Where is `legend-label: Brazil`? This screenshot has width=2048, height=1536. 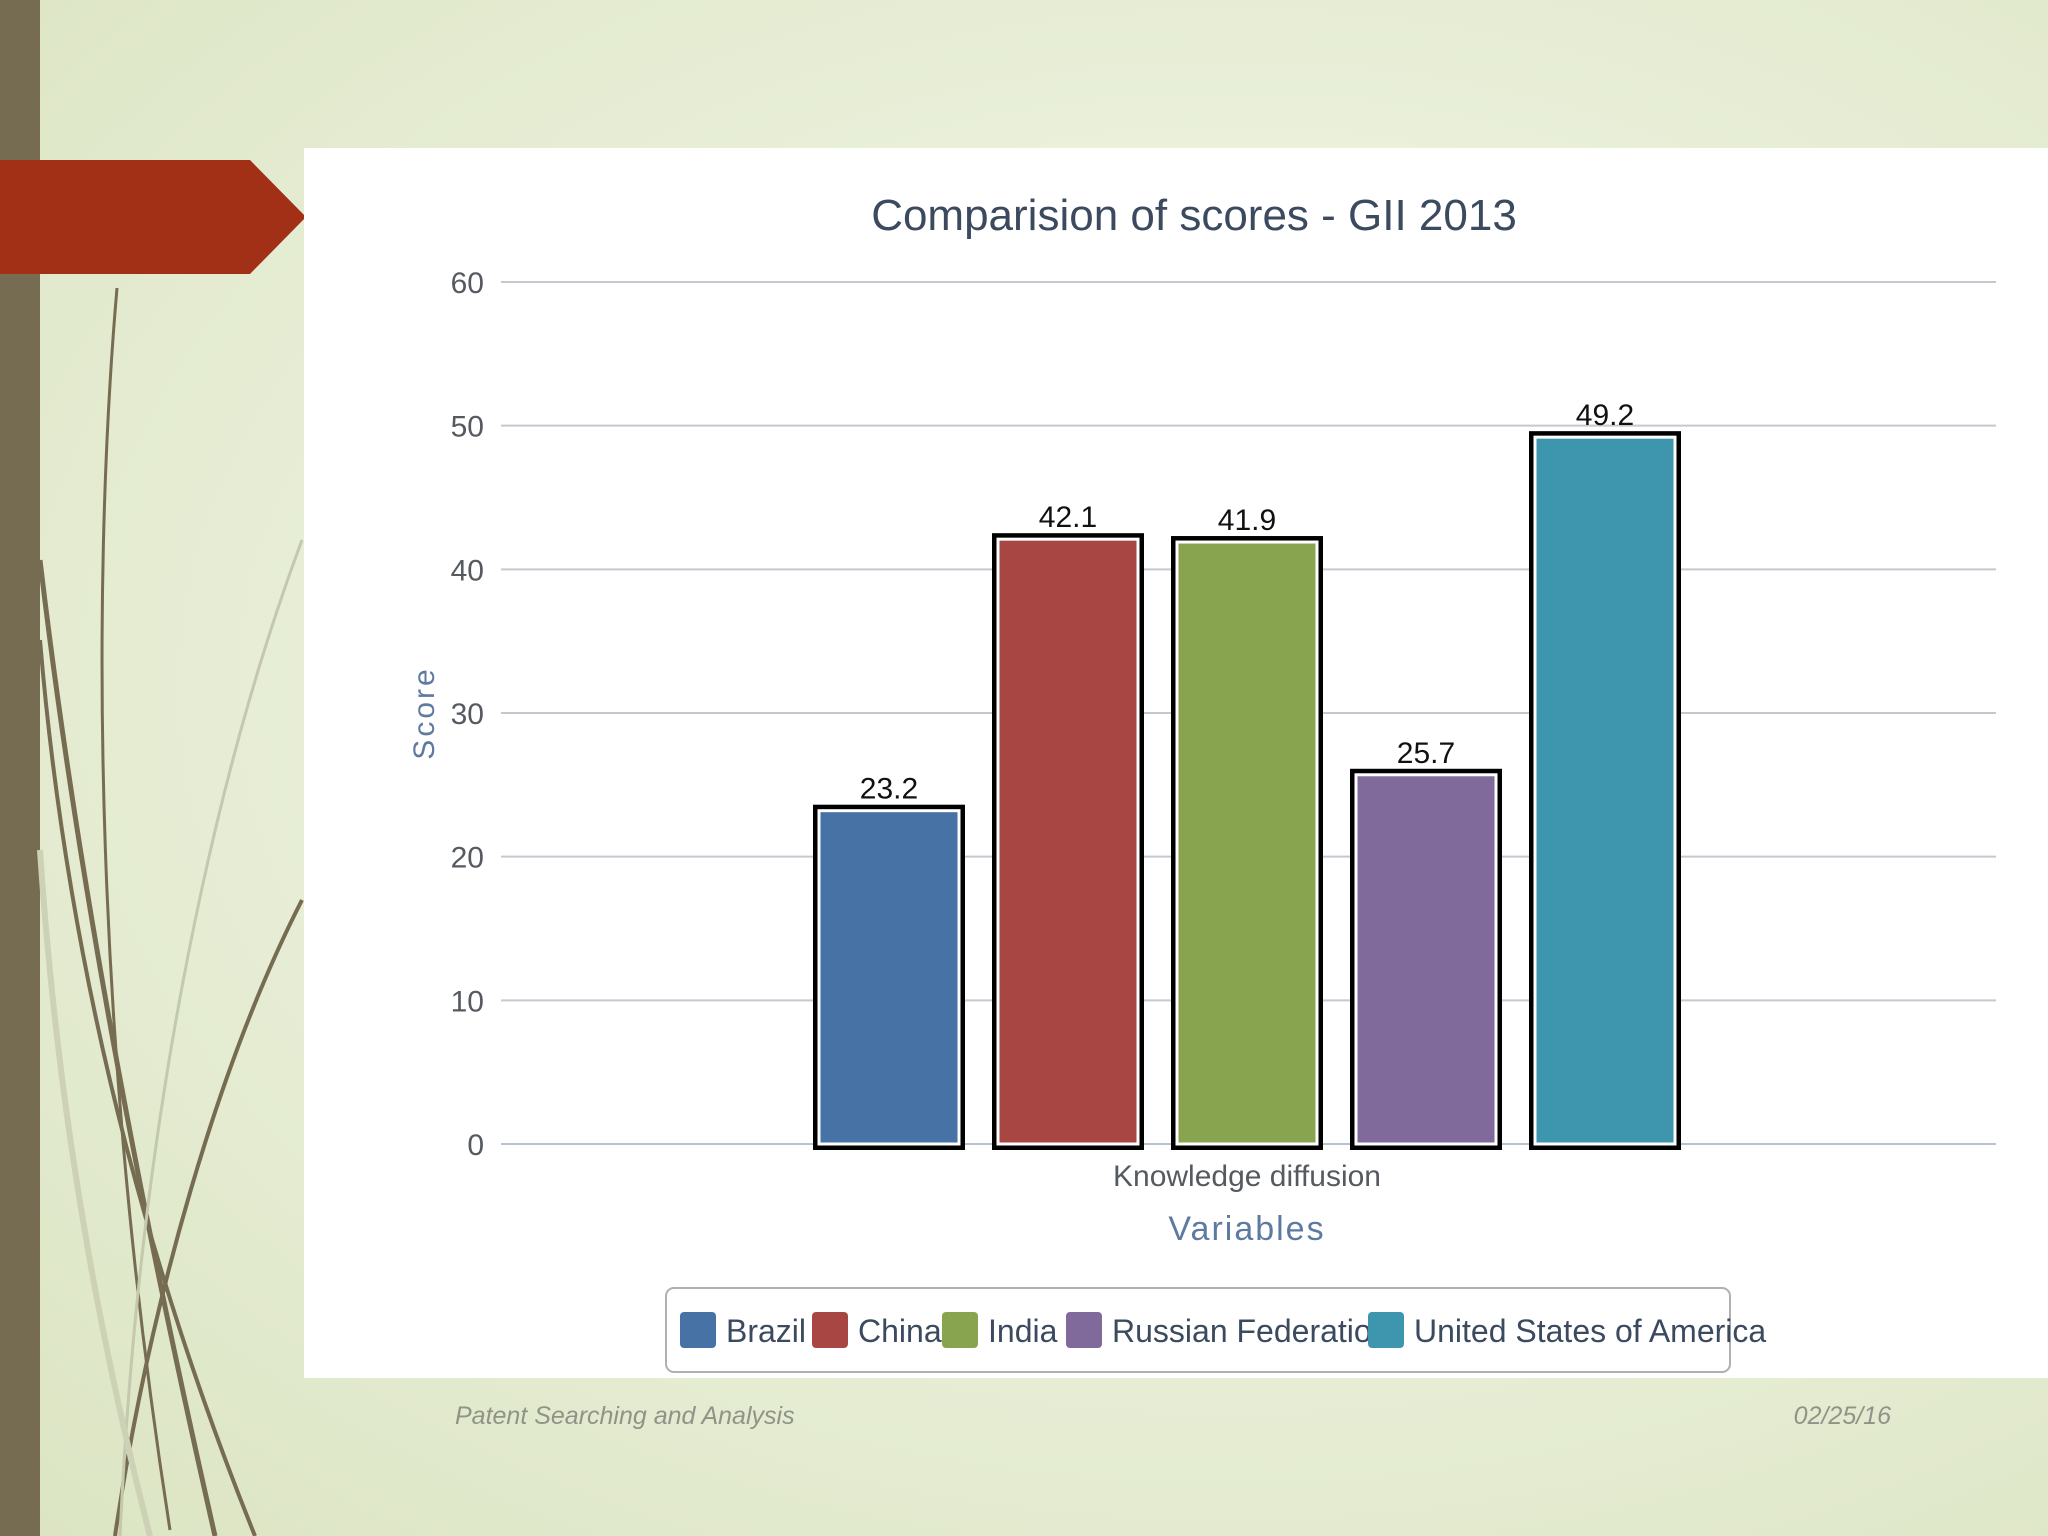 legend-label: Brazil is located at coordinates (766, 1331).